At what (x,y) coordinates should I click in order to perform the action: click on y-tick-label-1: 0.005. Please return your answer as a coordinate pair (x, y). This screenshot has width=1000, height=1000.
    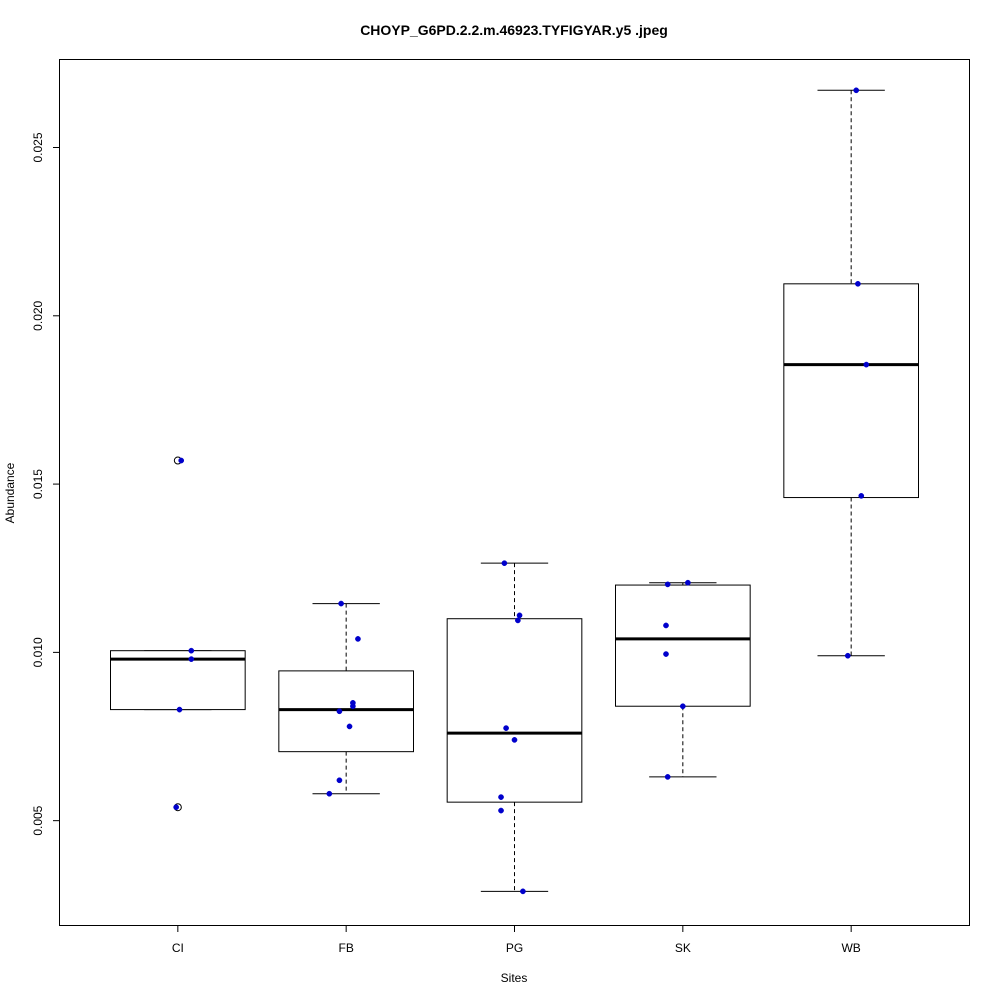
    Looking at the image, I should click on (38, 820).